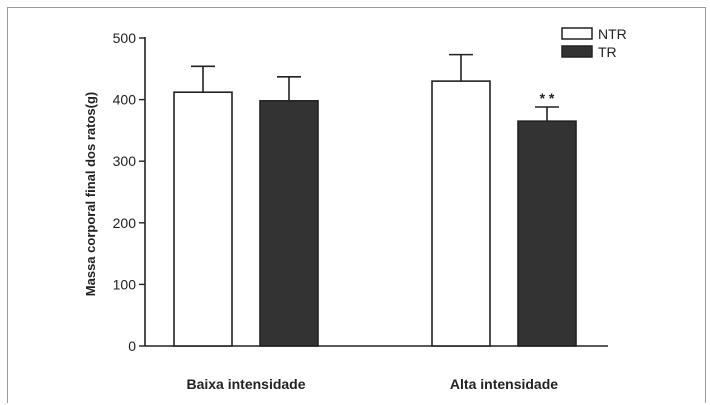  What do you see at coordinates (607, 52) in the screenshot?
I see `legend-label-tr: TR` at bounding box center [607, 52].